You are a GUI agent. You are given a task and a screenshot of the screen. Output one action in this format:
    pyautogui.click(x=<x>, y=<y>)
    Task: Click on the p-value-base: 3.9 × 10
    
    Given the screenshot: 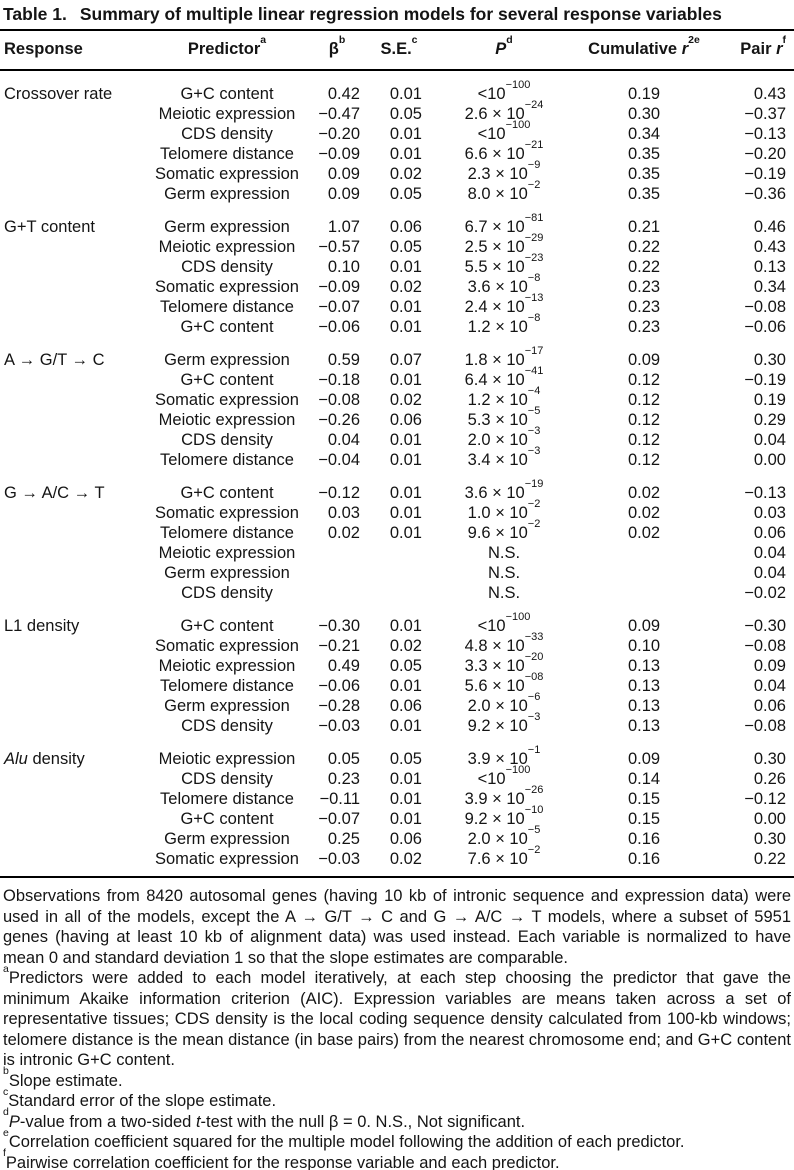 What is the action you would take?
    pyautogui.click(x=494, y=799)
    